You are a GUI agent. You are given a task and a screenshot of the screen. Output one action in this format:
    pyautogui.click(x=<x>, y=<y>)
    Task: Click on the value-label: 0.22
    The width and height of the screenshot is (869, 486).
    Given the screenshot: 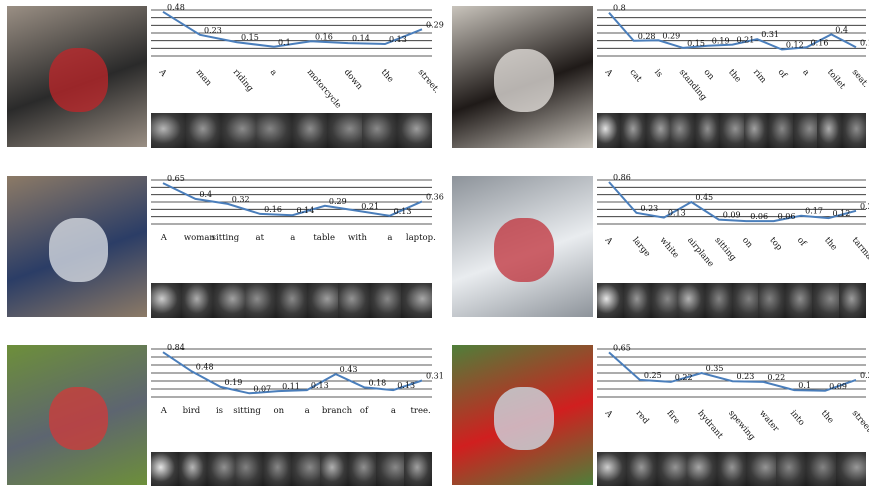 What is the action you would take?
    pyautogui.click(x=776, y=377)
    